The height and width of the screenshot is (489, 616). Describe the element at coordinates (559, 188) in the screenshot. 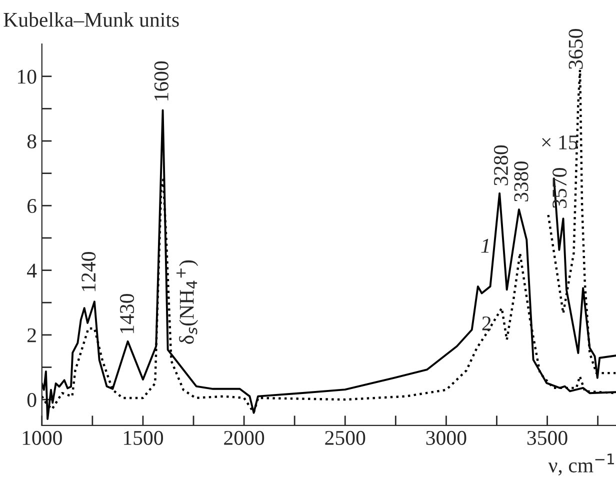

I see `annotation: 3570` at that location.